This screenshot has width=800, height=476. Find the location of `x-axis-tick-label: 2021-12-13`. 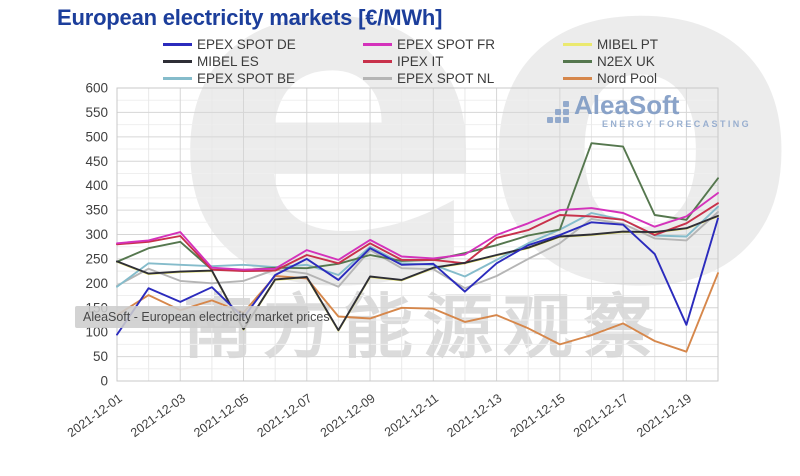

x-axis-tick-label: 2021-12-13 is located at coordinates (474, 415).